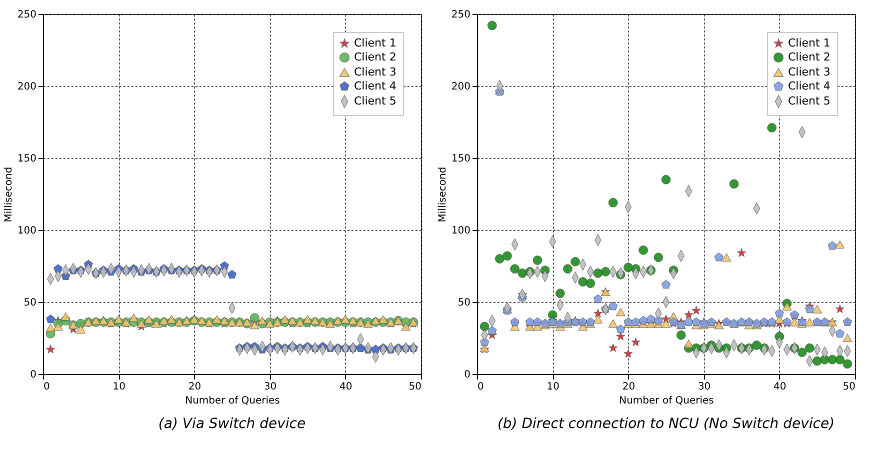 The width and height of the screenshot is (893, 450). Describe the element at coordinates (666, 424) in the screenshot. I see `text: (b) Direct connection to NCU (No Switch device)` at that location.